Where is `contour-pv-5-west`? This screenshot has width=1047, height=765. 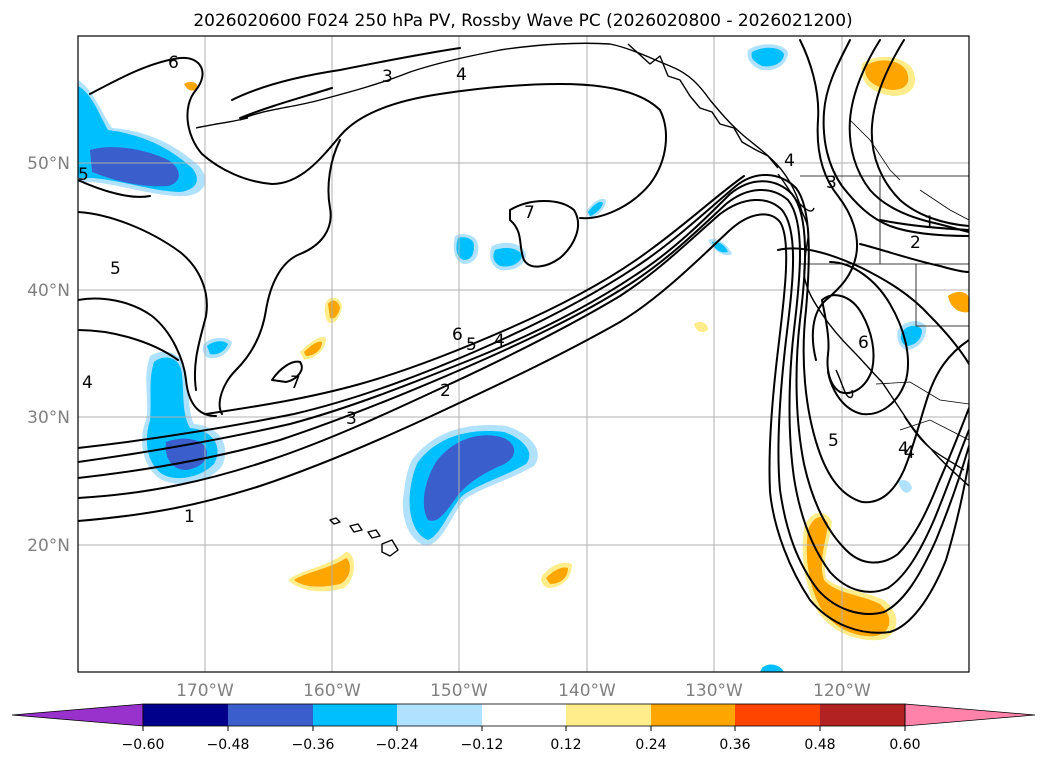
contour-pv-5-west is located at coordinates (143, 301).